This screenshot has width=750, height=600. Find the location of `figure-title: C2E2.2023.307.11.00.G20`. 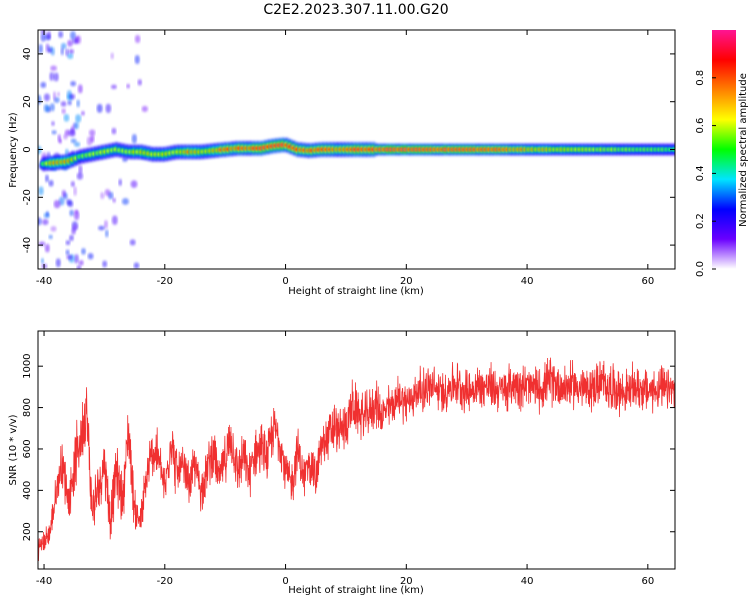

figure-title: C2E2.2023.307.11.00.G20 is located at coordinates (355, 10).